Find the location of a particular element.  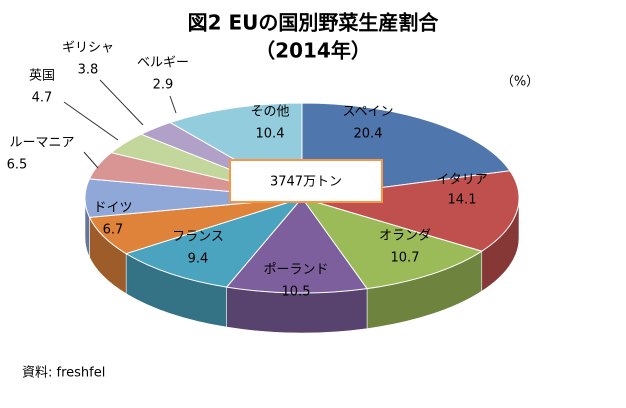

category-label: その他 is located at coordinates (269, 112).